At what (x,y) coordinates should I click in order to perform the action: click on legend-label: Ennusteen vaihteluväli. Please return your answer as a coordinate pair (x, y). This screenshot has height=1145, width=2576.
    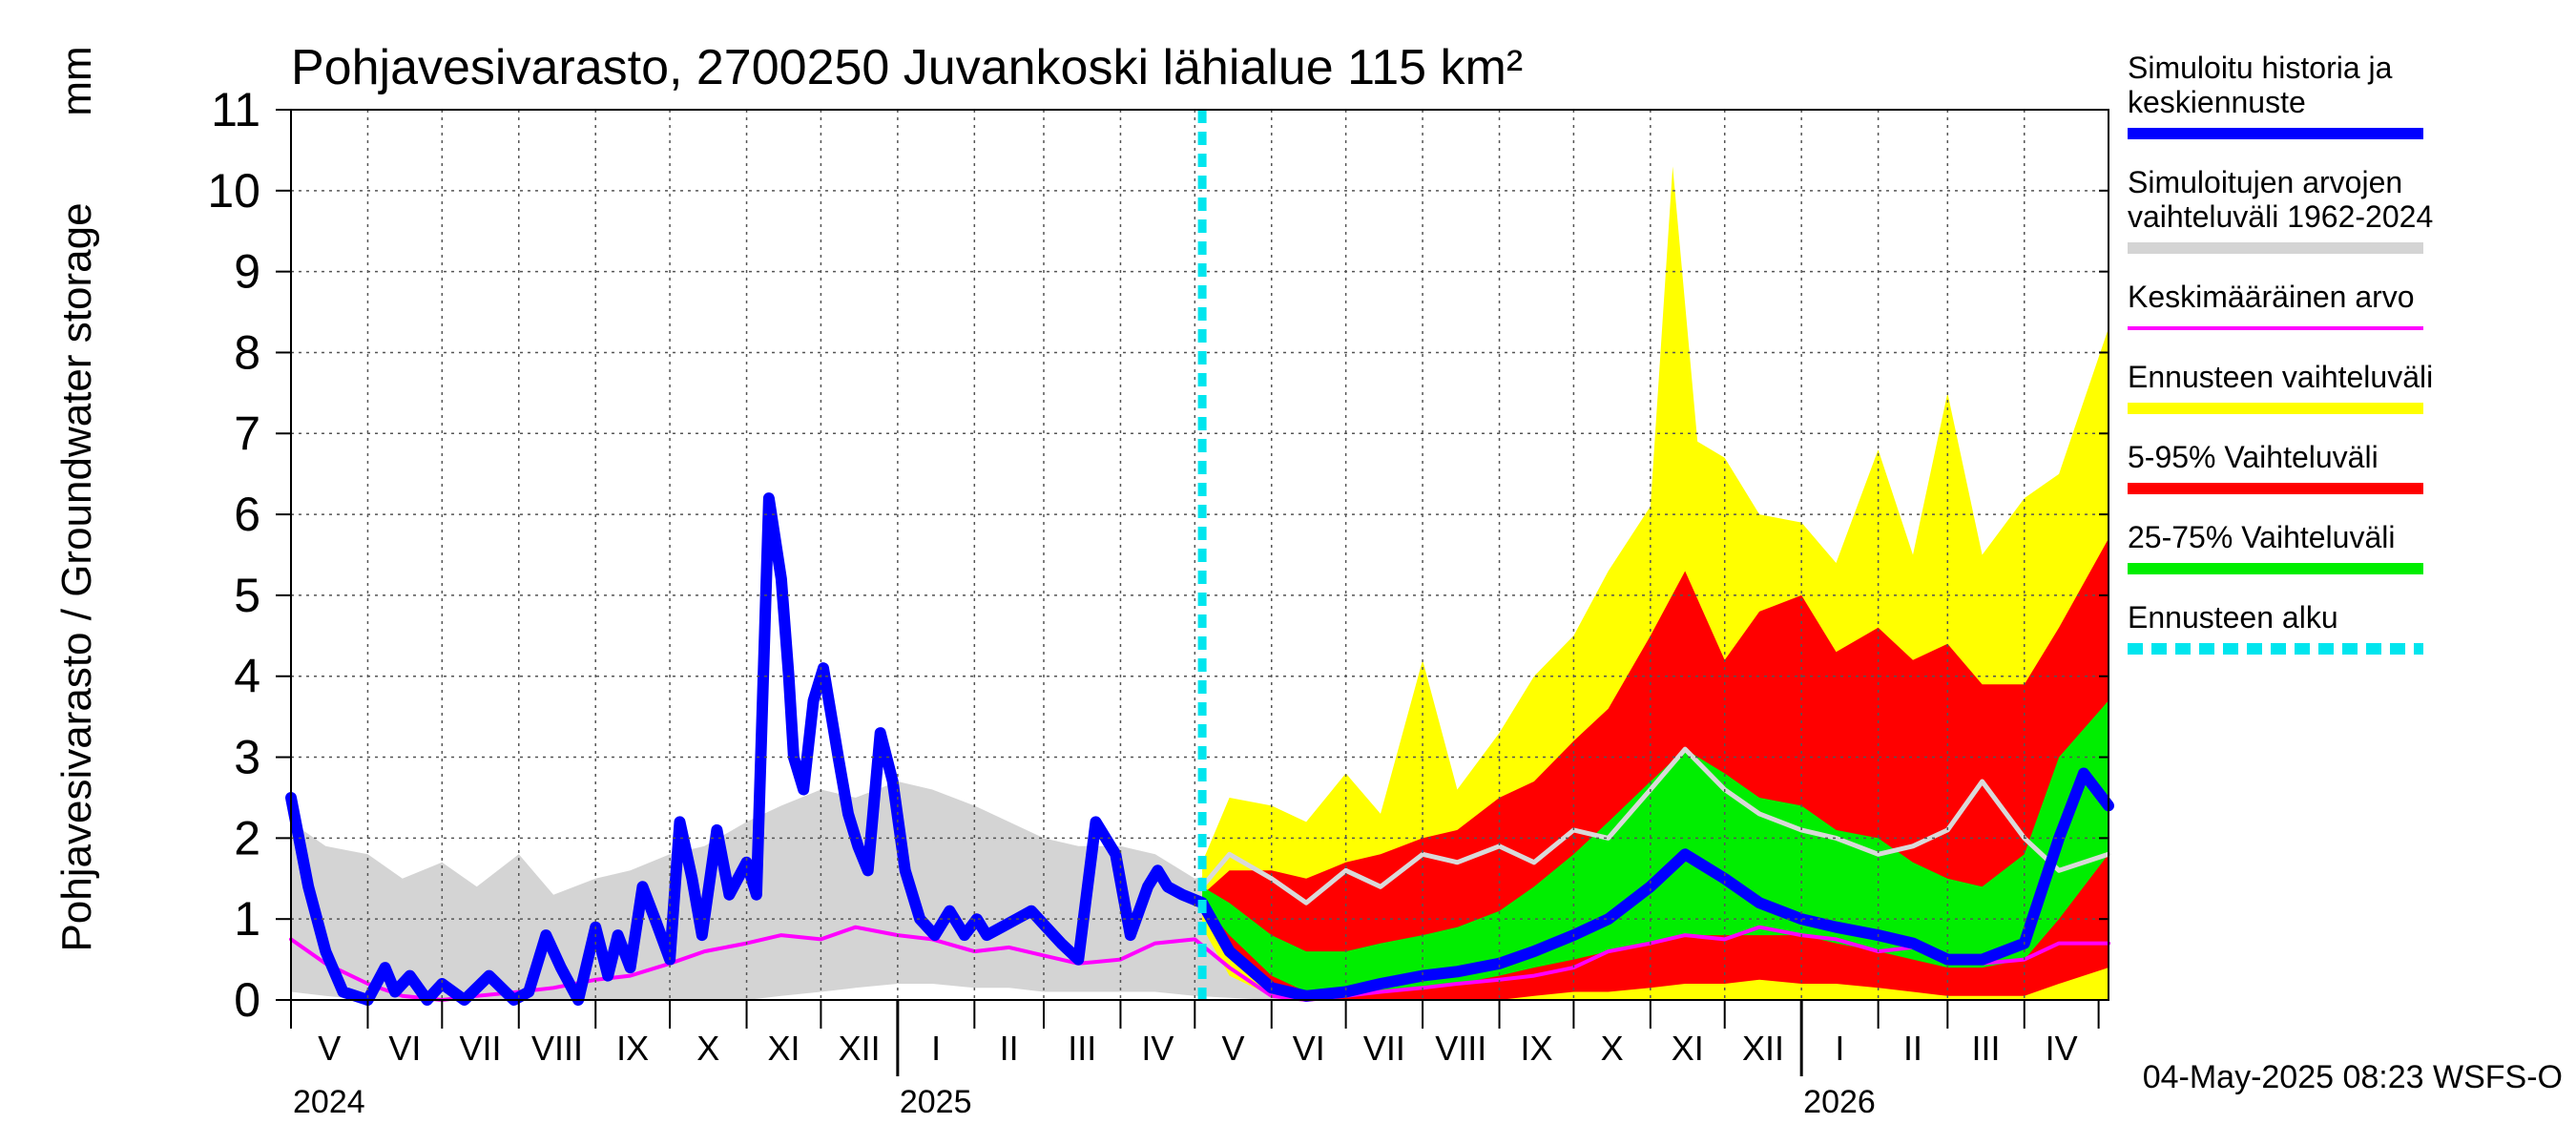
    Looking at the image, I should click on (2280, 377).